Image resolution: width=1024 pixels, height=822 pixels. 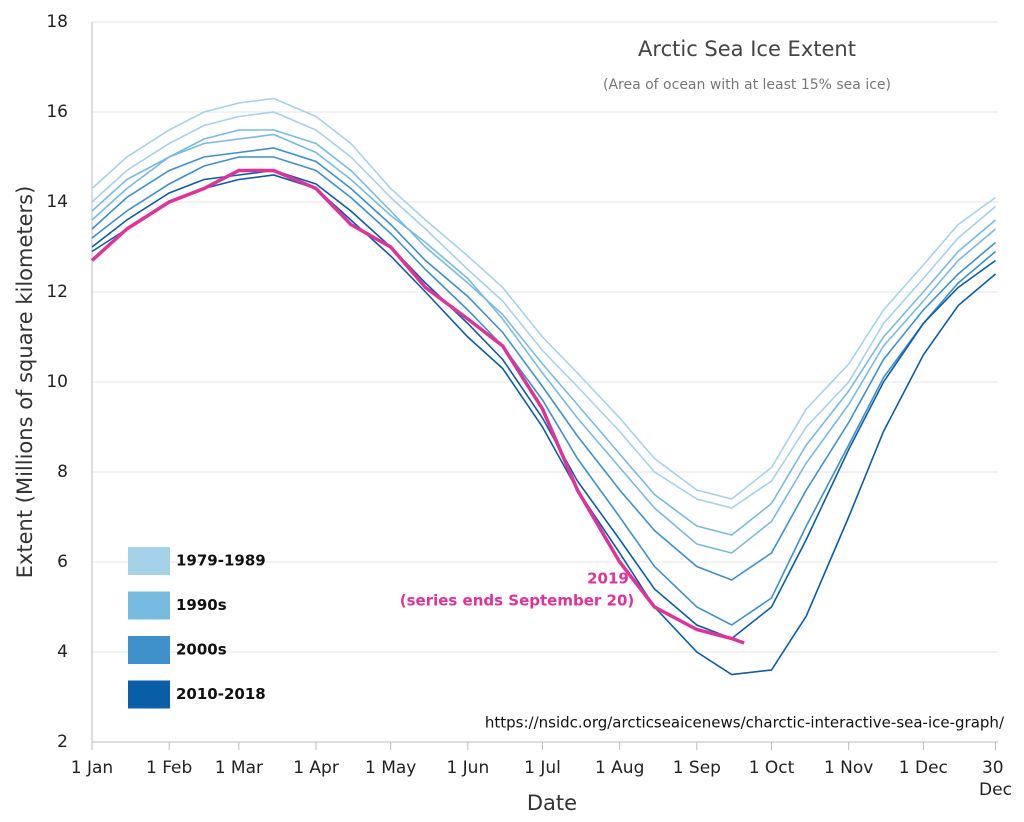 I want to click on x-tick-label-part: Dec, so click(x=995, y=790).